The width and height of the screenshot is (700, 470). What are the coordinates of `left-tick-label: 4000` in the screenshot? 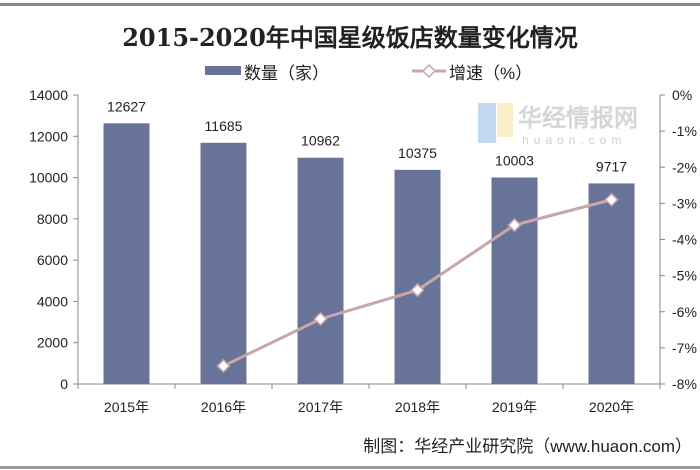 It's located at (52, 301).